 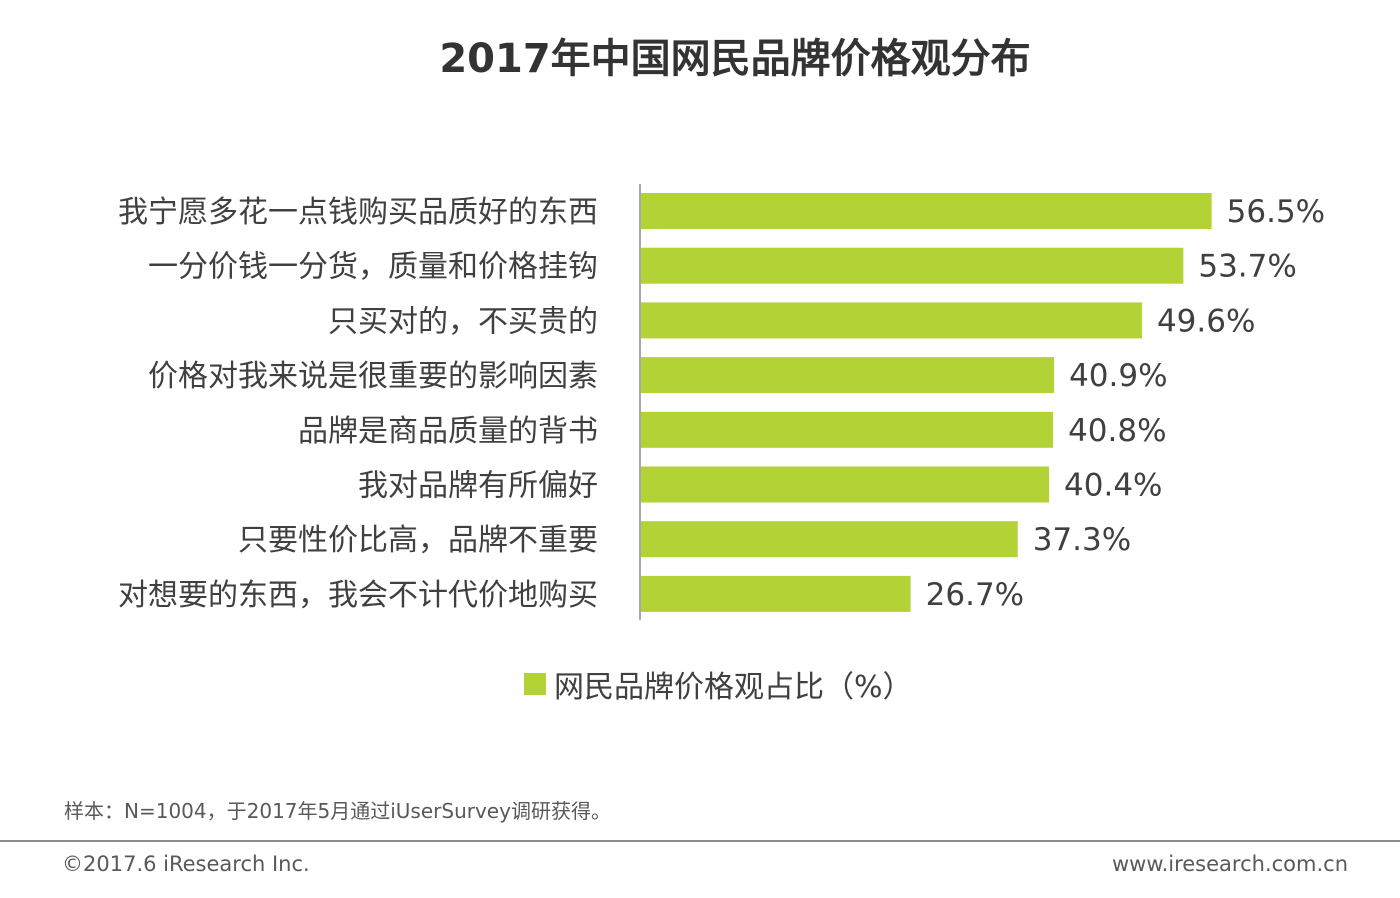 I want to click on value-label: 26.7%, so click(x=975, y=595).